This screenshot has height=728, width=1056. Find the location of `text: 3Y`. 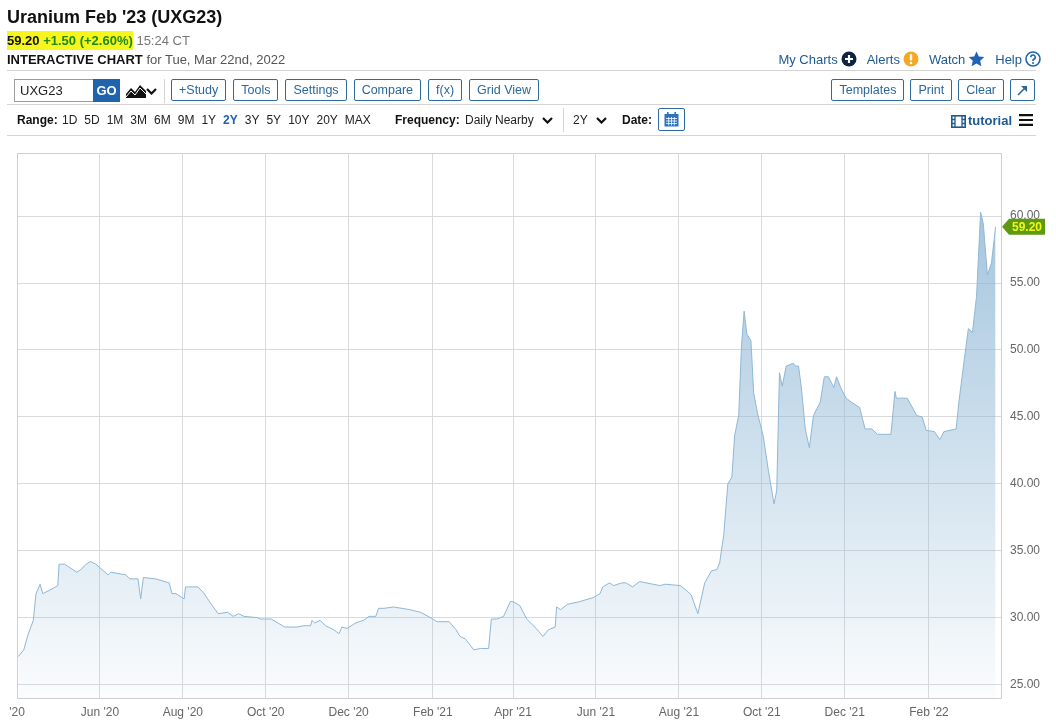

text: 3Y is located at coordinates (252, 120).